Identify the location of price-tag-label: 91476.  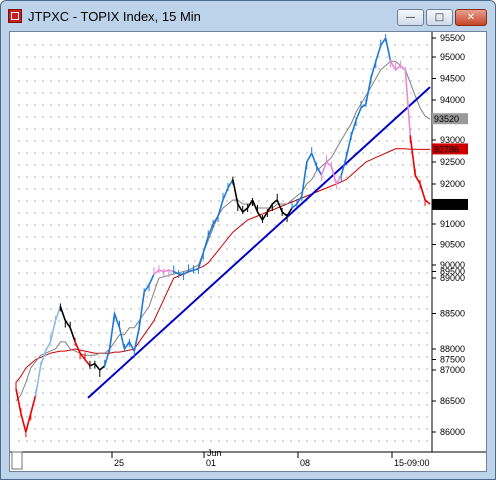
(446, 205).